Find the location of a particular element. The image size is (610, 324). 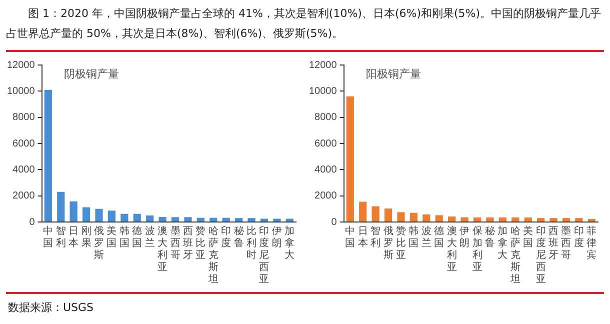

x-tick-label: 比利时 is located at coordinates (251, 242).